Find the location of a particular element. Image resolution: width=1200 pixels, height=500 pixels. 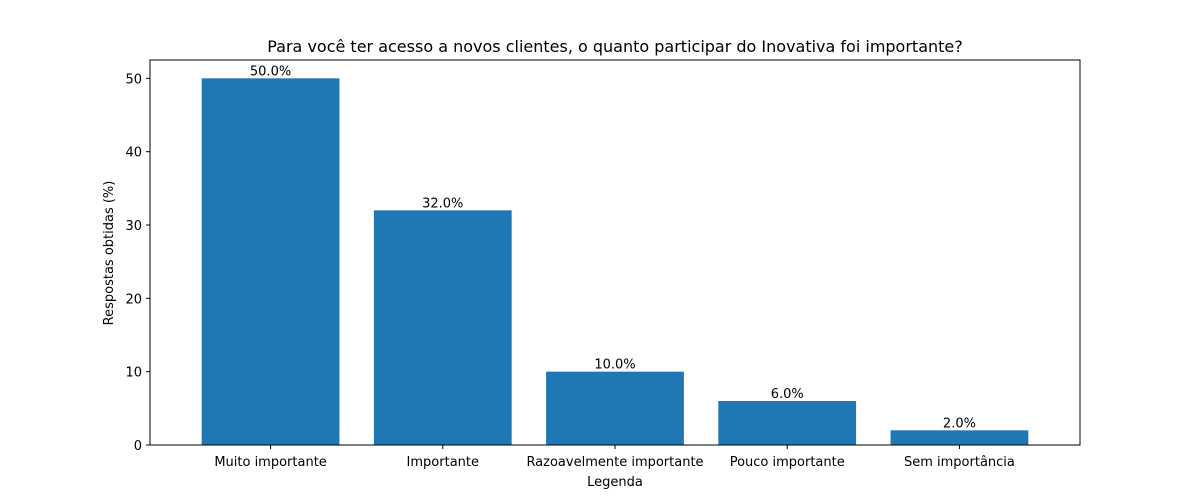

bar-value-label-1: 32.0% is located at coordinates (442, 203).